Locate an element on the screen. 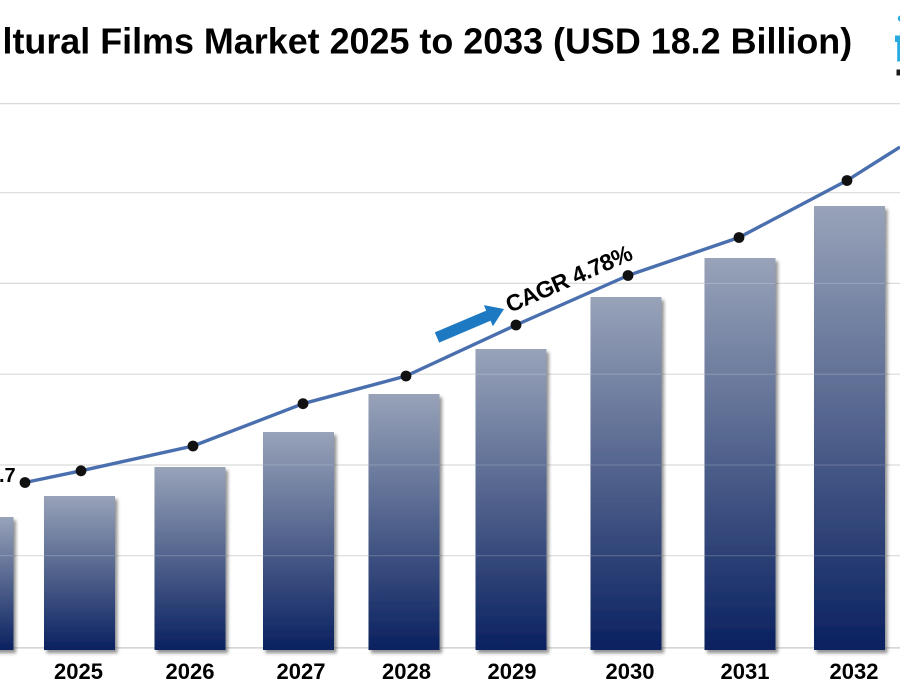 The width and height of the screenshot is (900, 700). svg-text: 2030 is located at coordinates (630, 671).